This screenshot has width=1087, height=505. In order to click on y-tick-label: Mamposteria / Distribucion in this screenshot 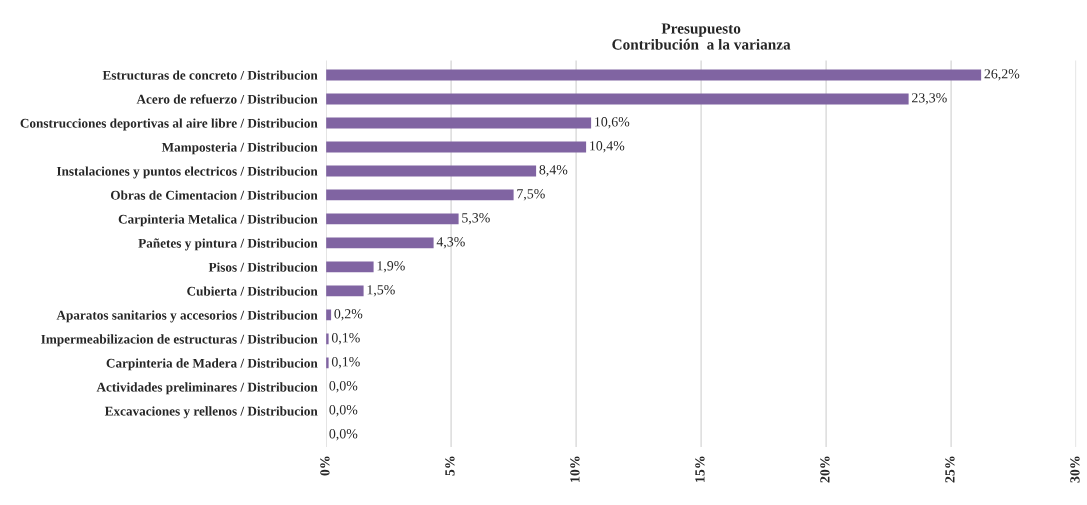, I will do `click(239, 148)`.